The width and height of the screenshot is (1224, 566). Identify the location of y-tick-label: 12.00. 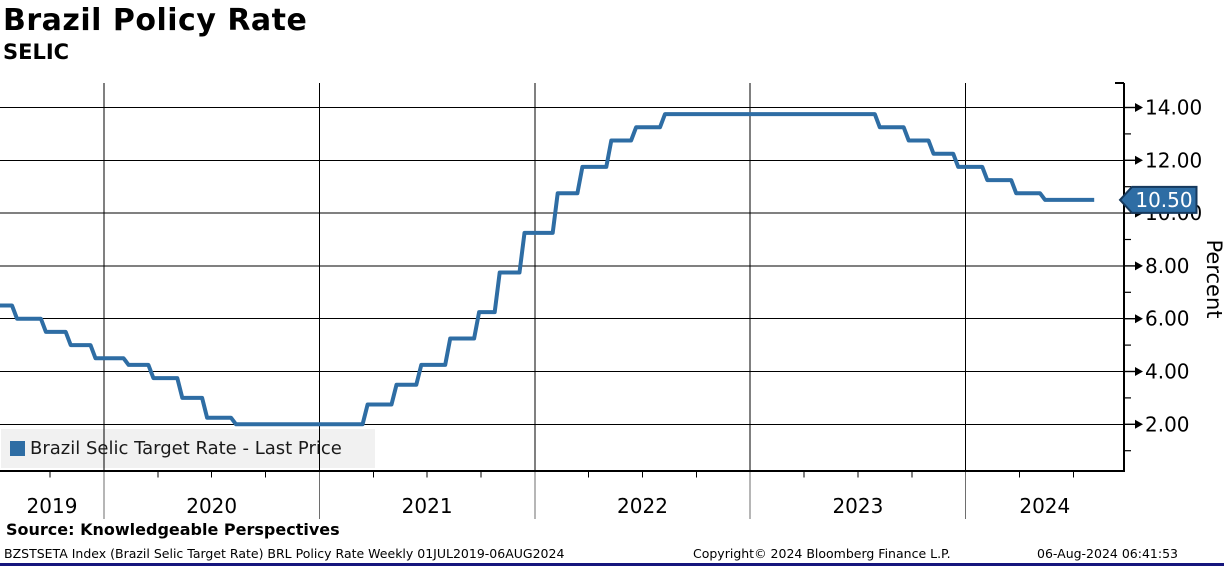
(1173, 160).